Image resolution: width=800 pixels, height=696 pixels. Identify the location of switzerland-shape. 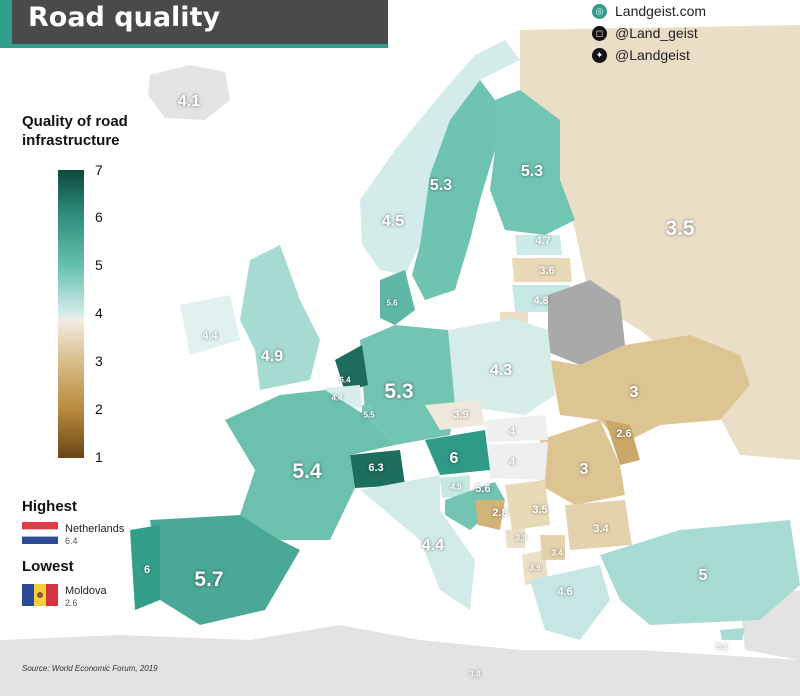
(377, 469).